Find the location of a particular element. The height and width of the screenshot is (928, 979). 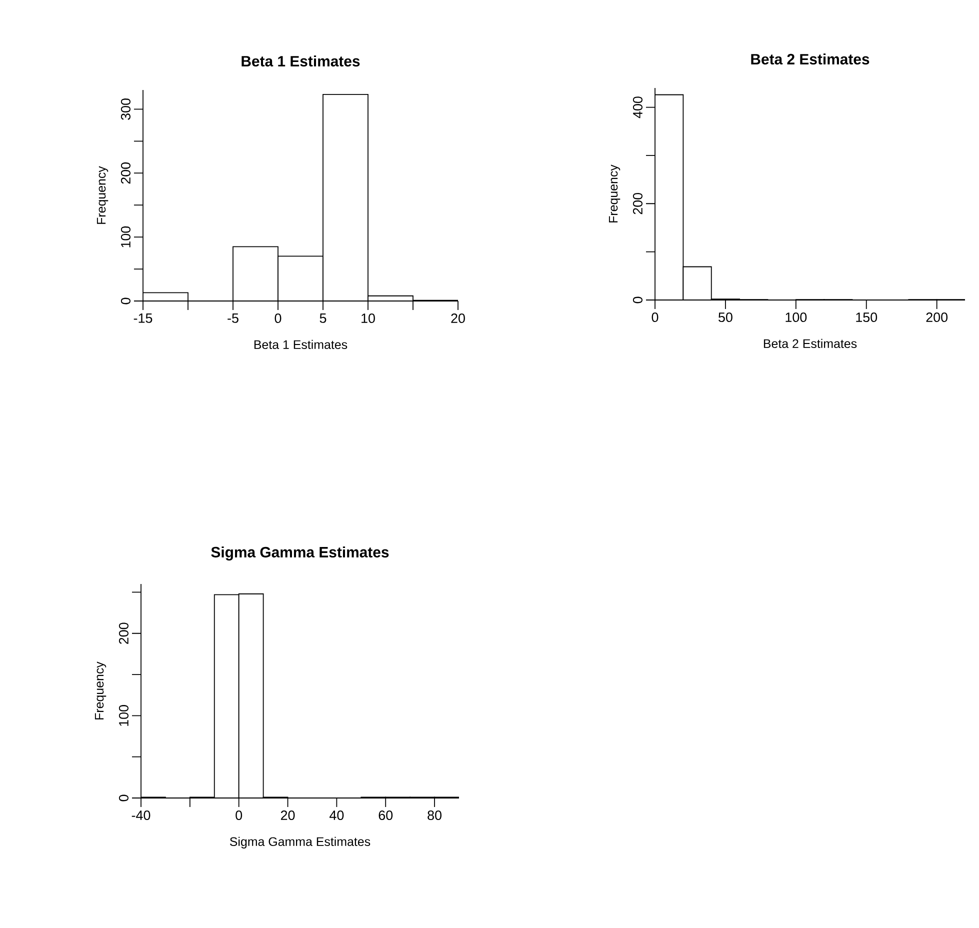

y-tick-label: 400 is located at coordinates (637, 107).